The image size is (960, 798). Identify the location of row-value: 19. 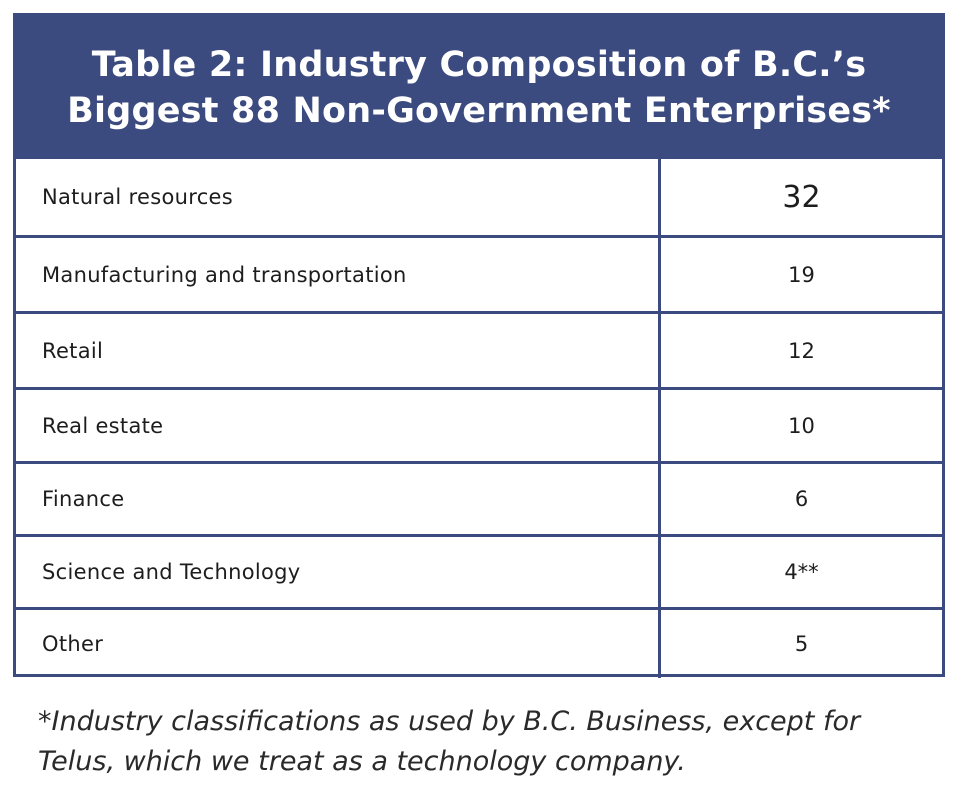
(801, 274).